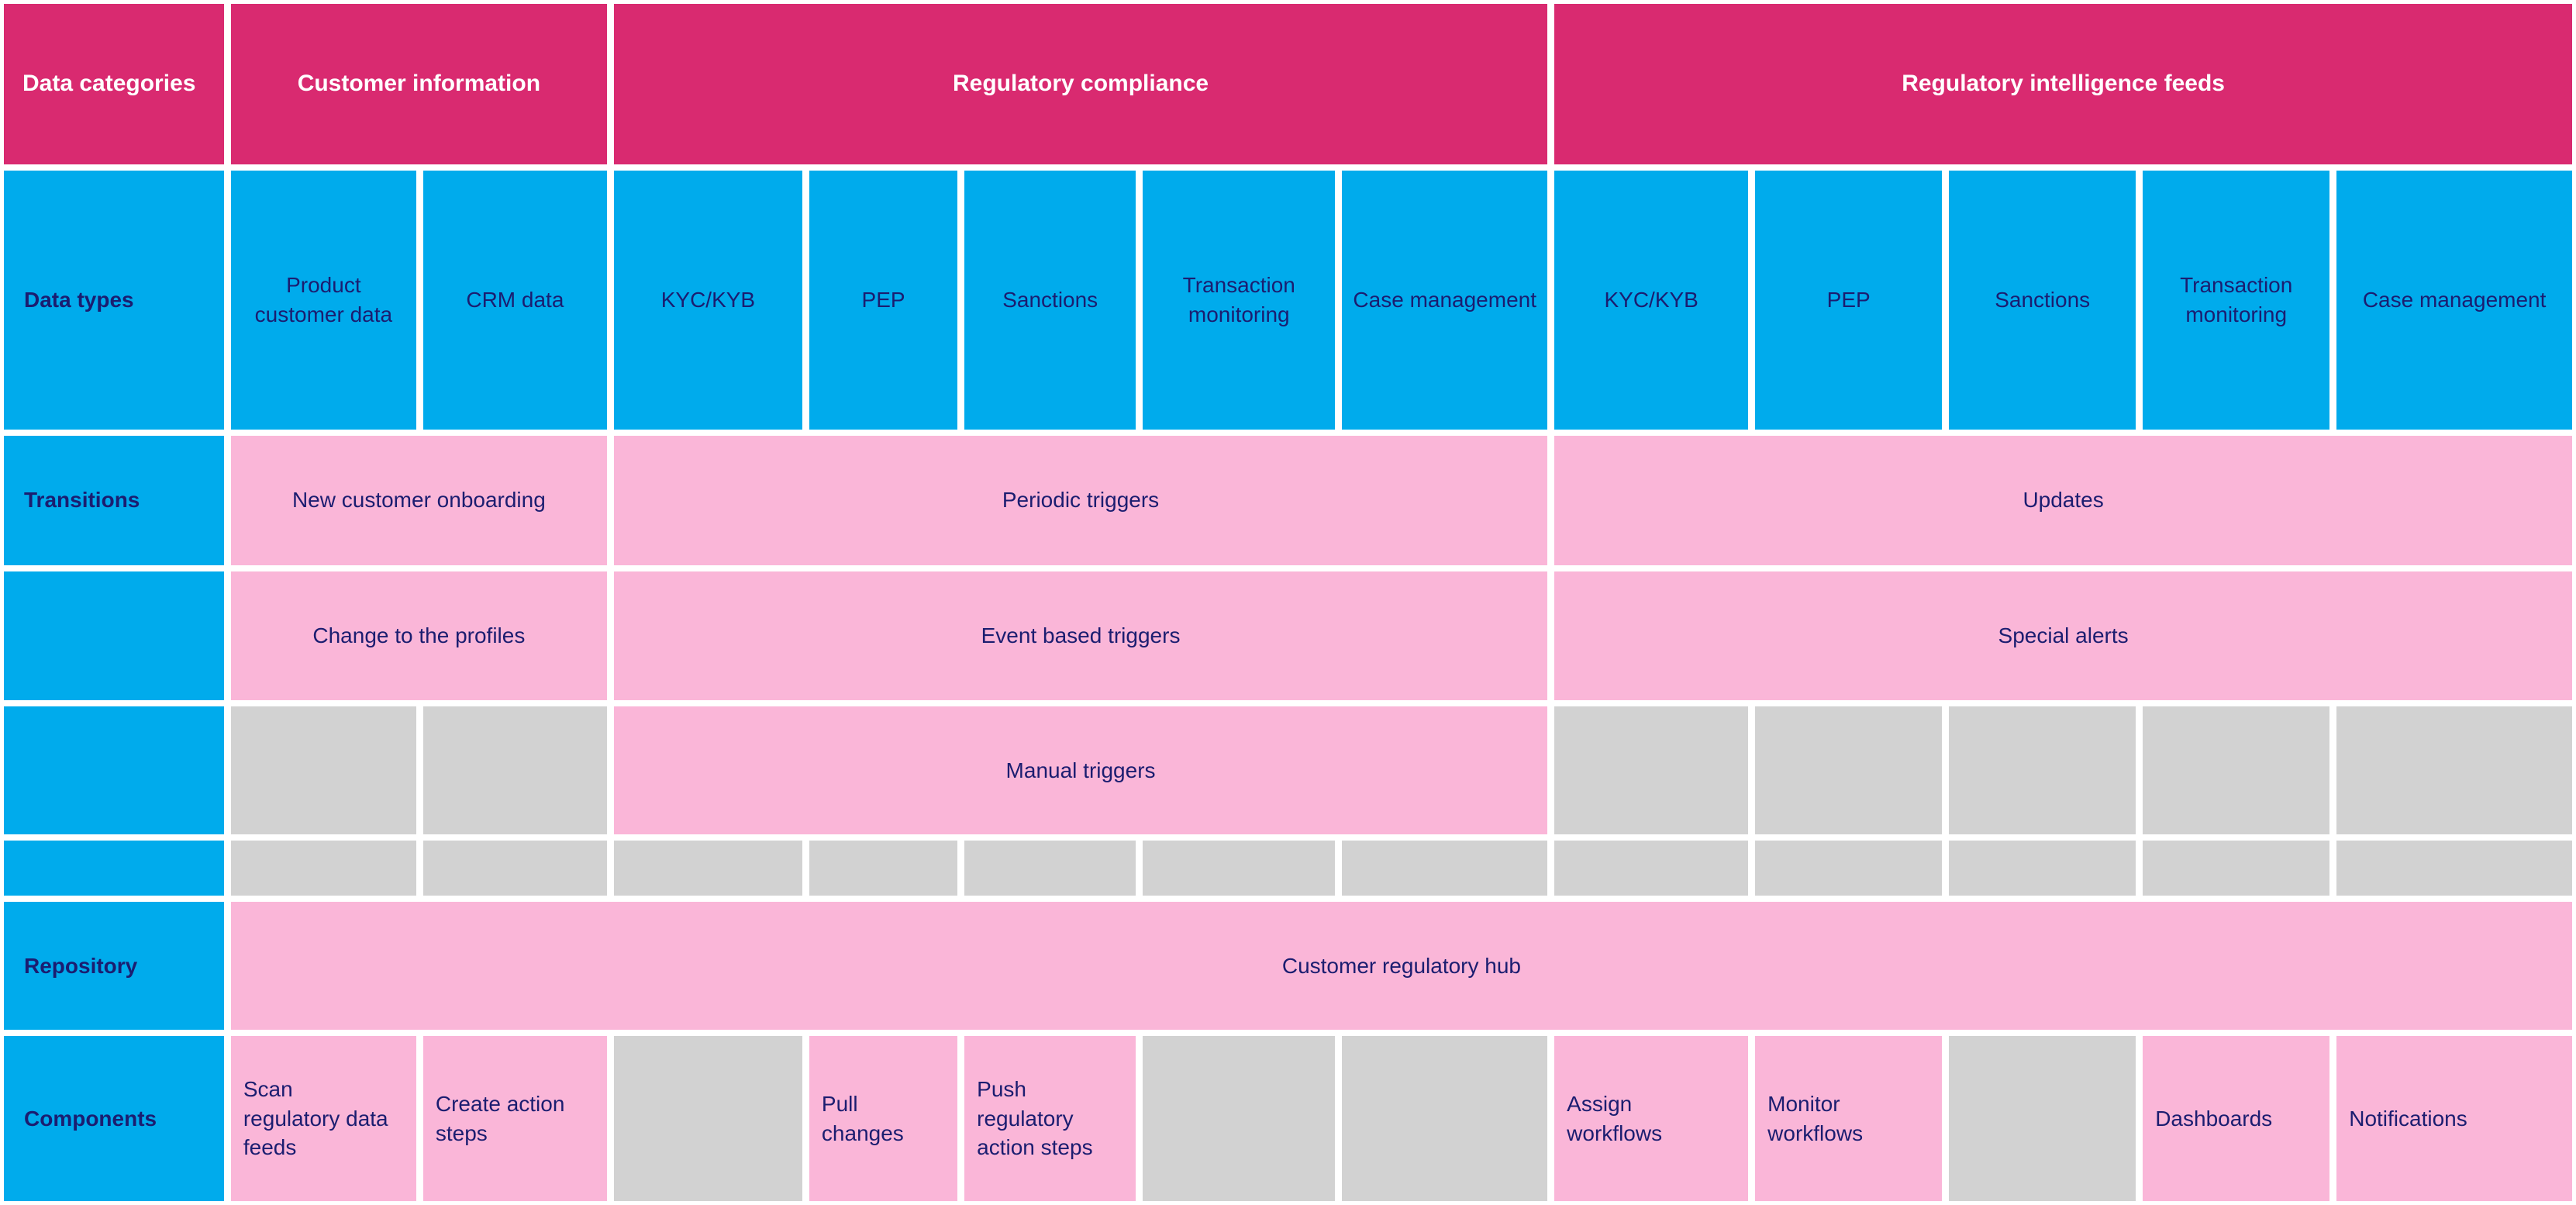  Describe the element at coordinates (2454, 300) in the screenshot. I see `data-type-case-management-feeds: Case management` at that location.